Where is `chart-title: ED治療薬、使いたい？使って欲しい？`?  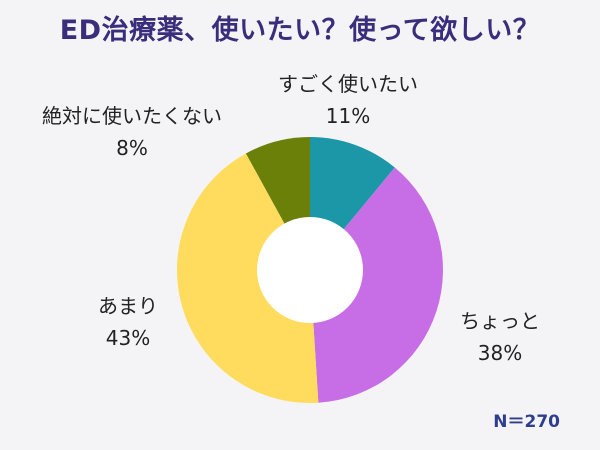
chart-title: ED治療薬、使いたい？使って欲しい？ is located at coordinates (300, 30).